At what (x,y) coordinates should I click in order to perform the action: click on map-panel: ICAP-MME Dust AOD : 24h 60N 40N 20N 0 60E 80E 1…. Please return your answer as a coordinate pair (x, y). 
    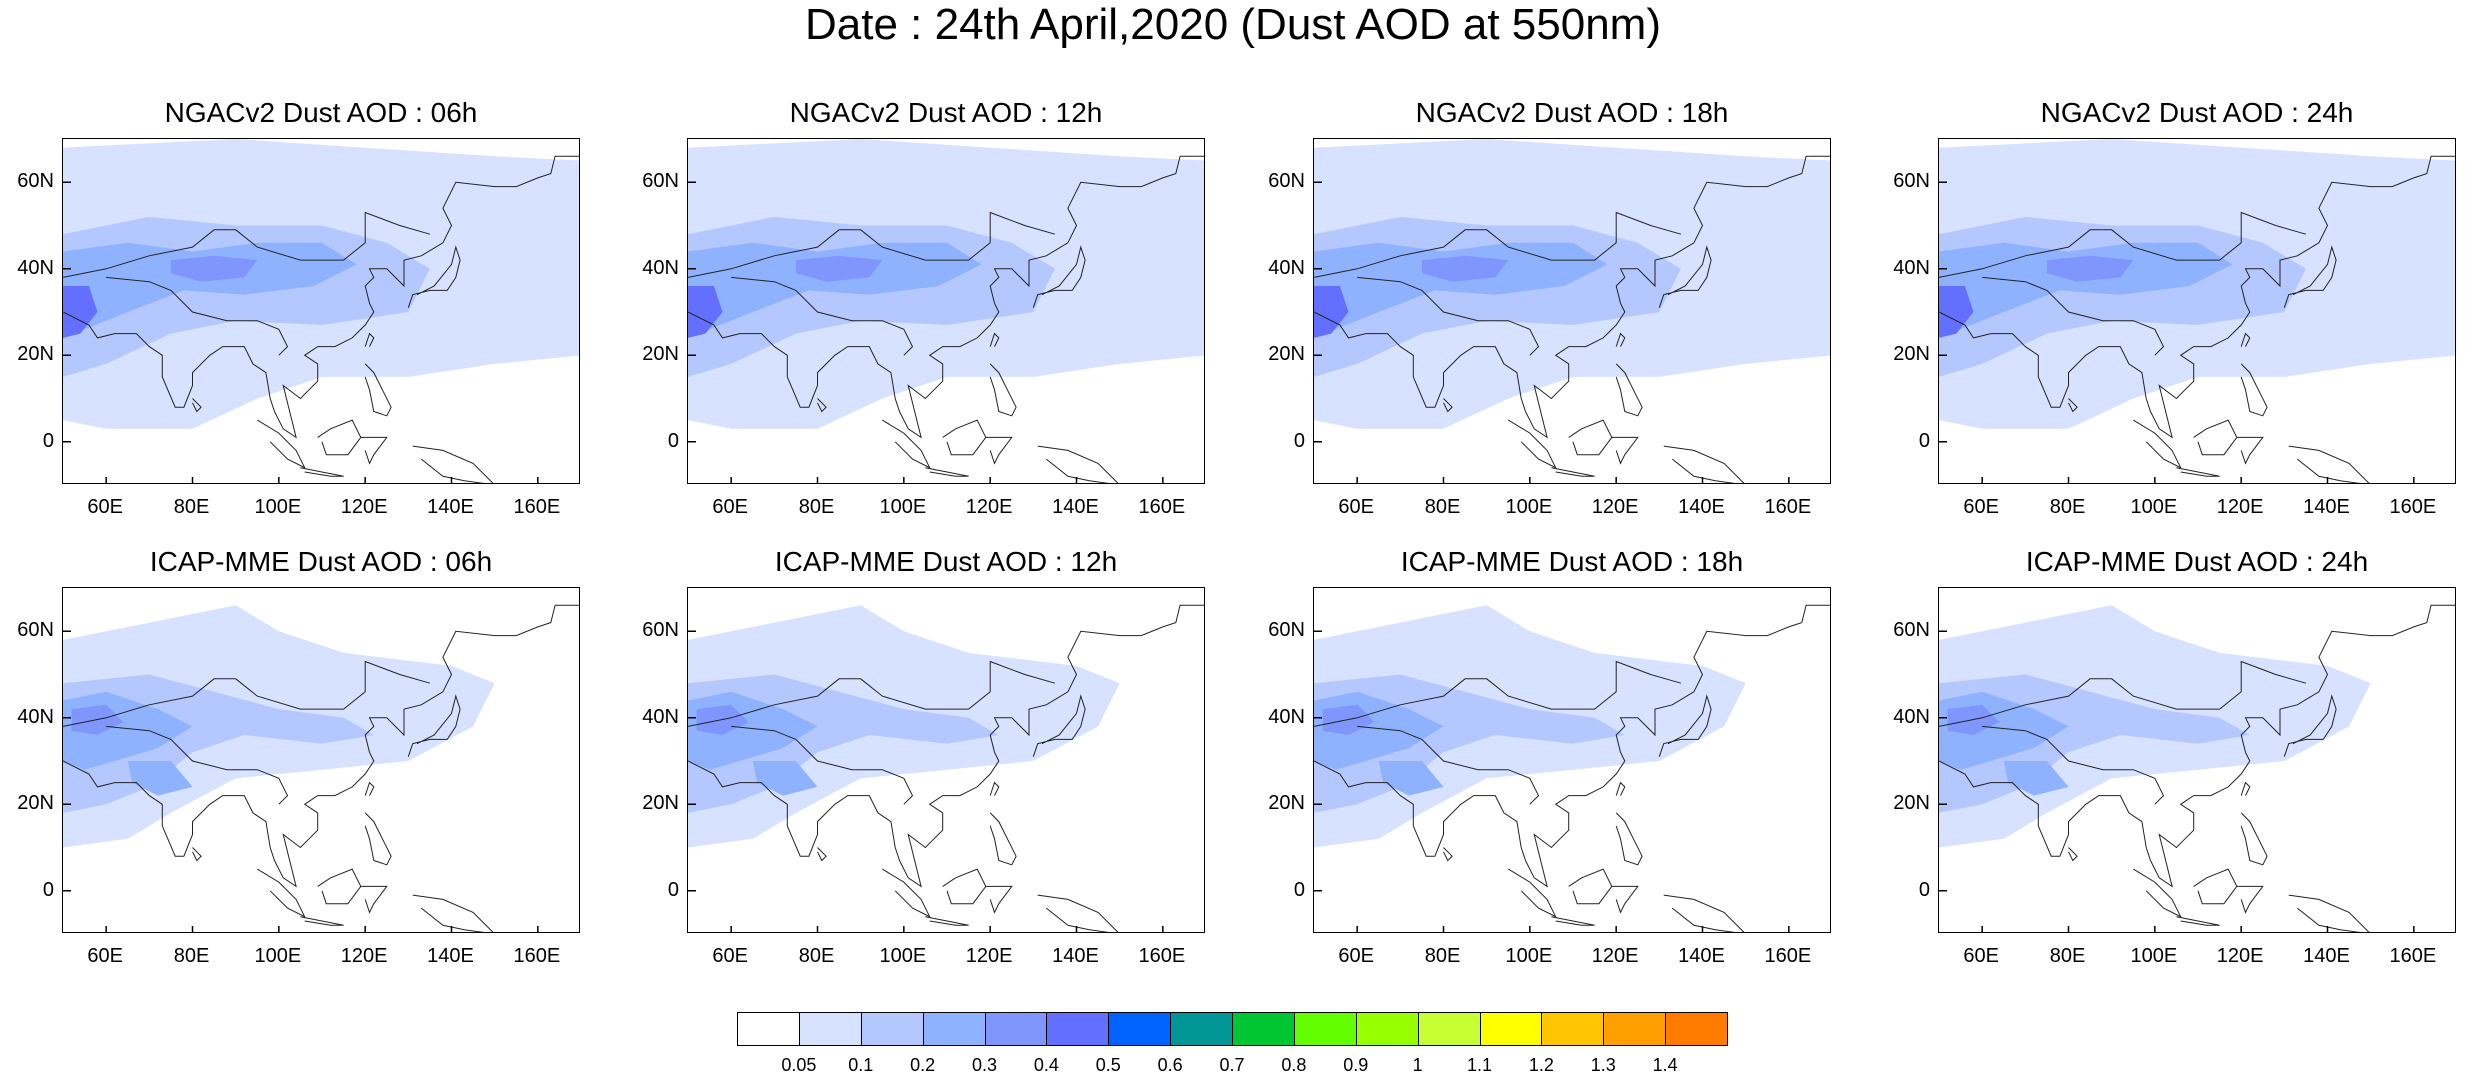
    Looking at the image, I should click on (2174, 756).